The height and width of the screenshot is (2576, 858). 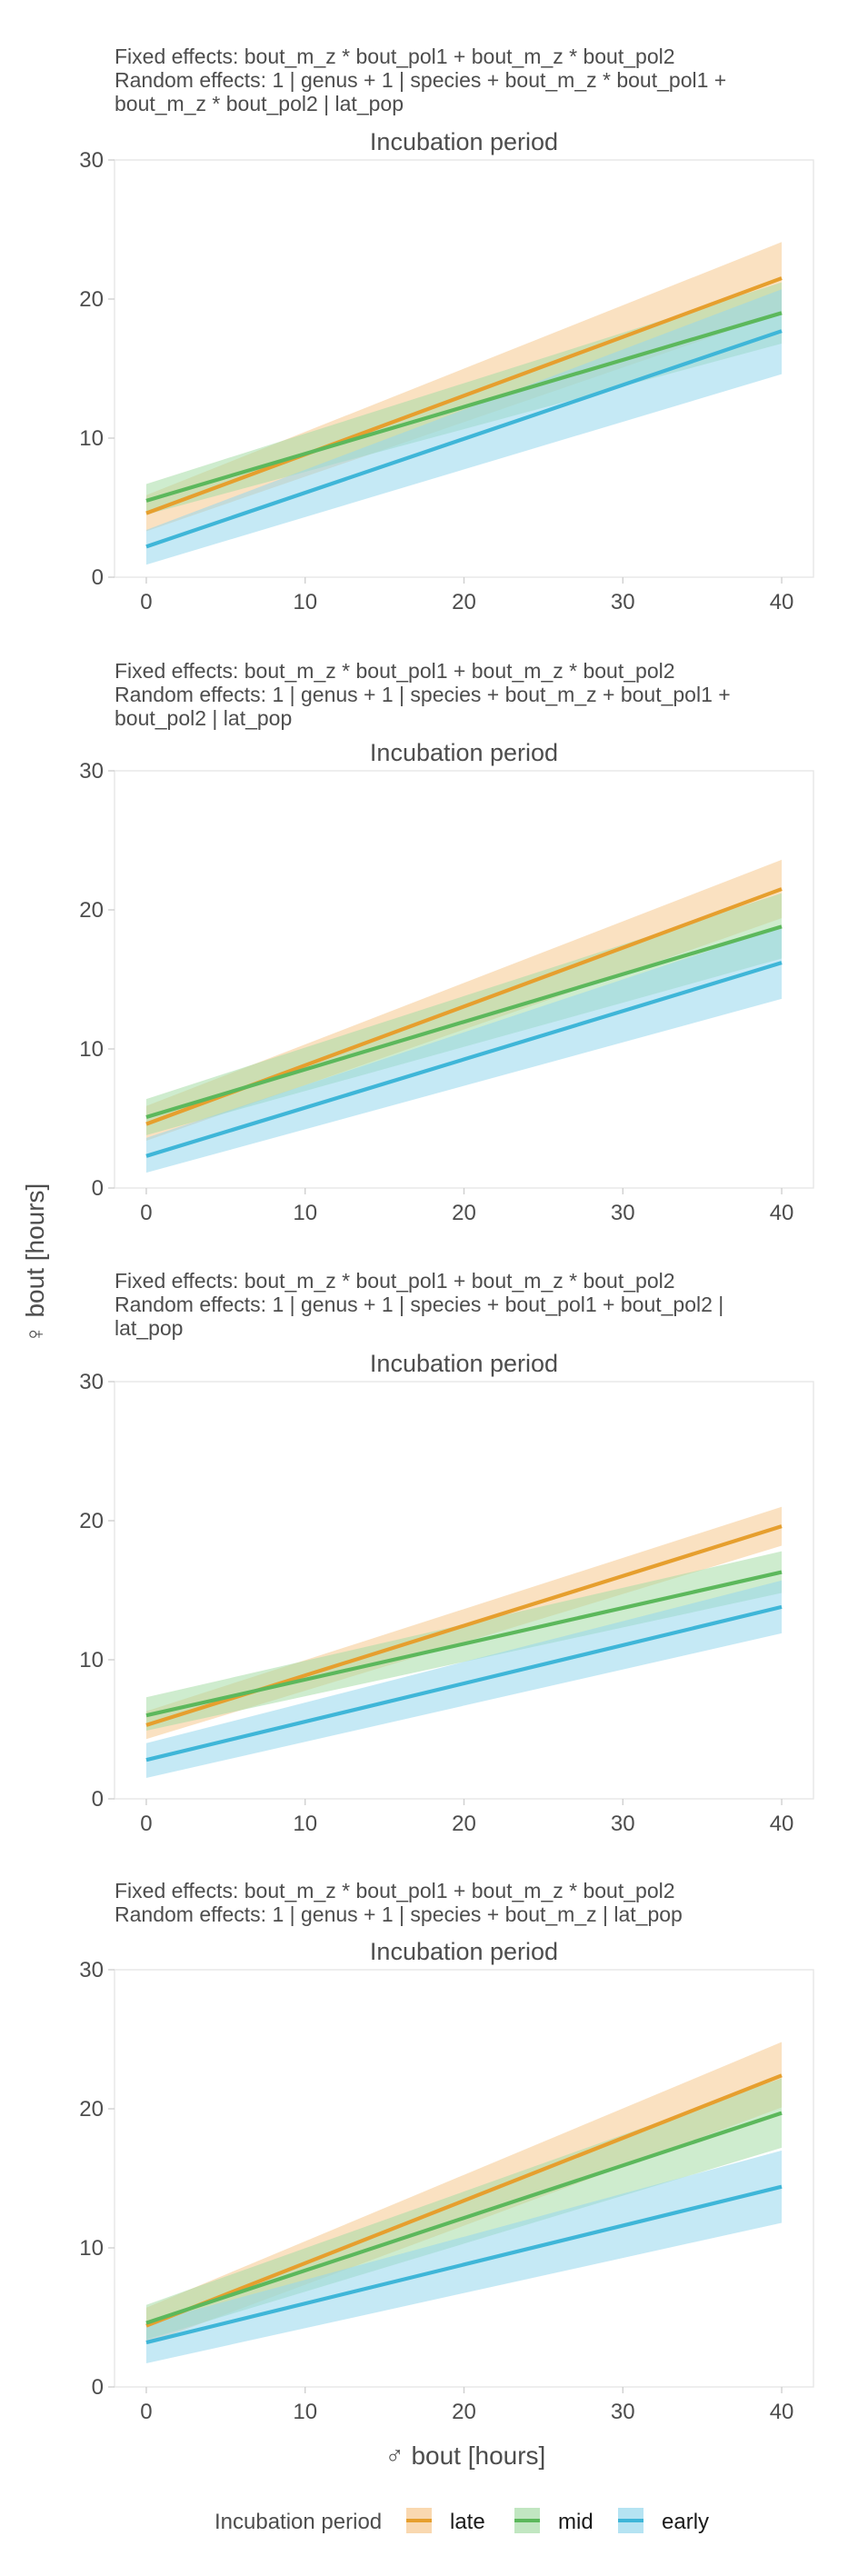 What do you see at coordinates (149, 1328) in the screenshot?
I see `model-note-line: lat_pop` at bounding box center [149, 1328].